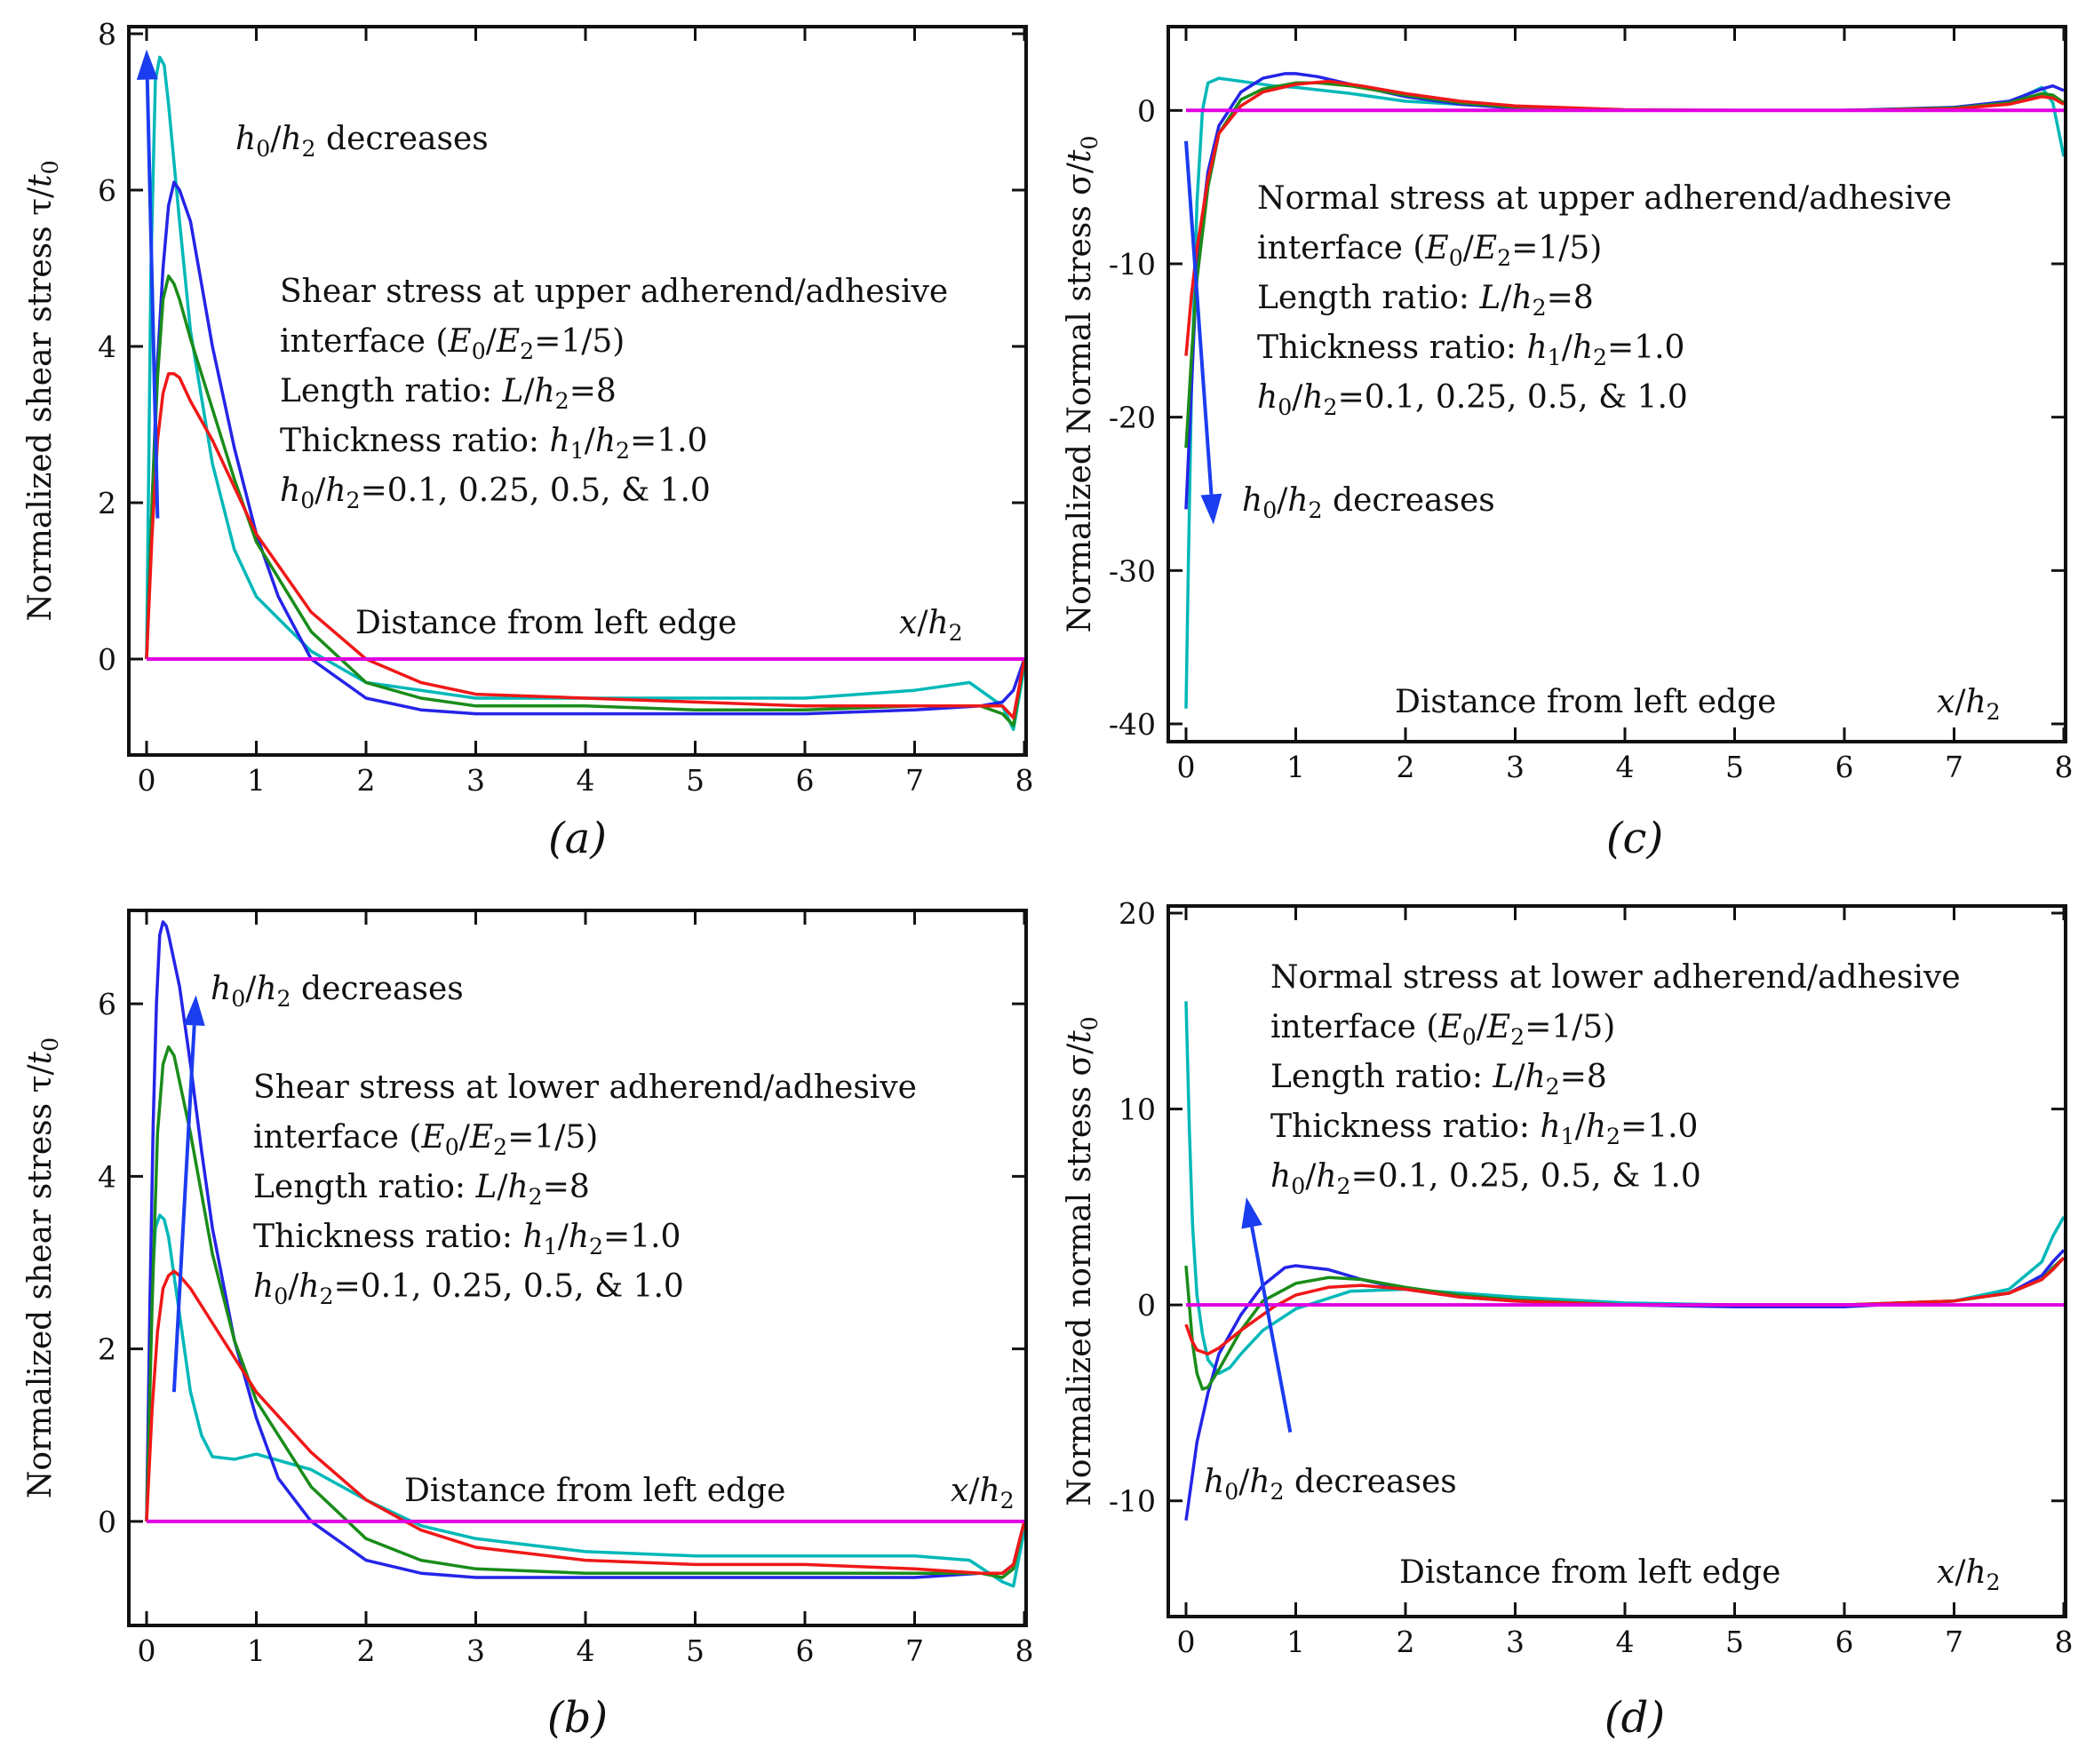  I want to click on annotation-line: Shear stress at lower adherend/adhesive, so click(585, 1088).